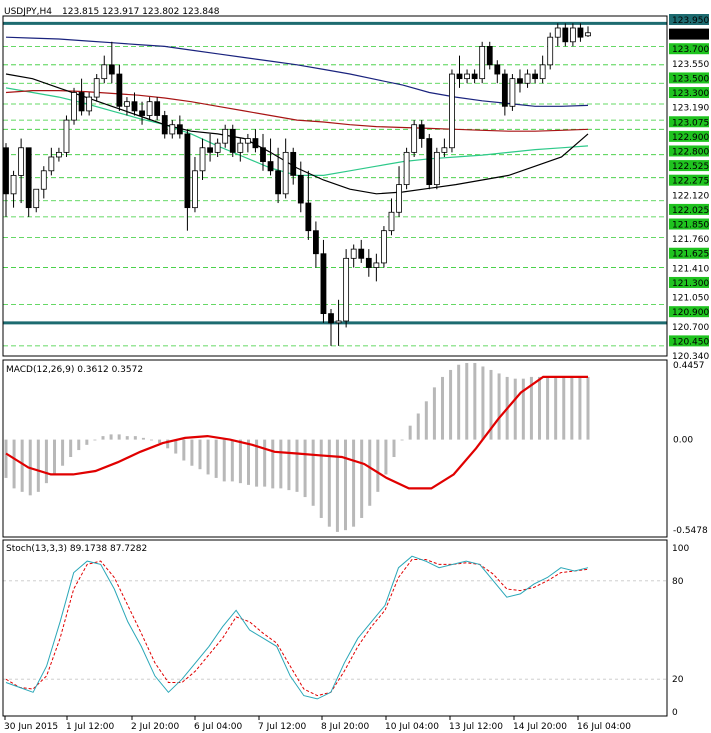 This screenshot has width=711, height=733. I want to click on x-axis-label: 1 Jul 12:00, so click(90, 727).